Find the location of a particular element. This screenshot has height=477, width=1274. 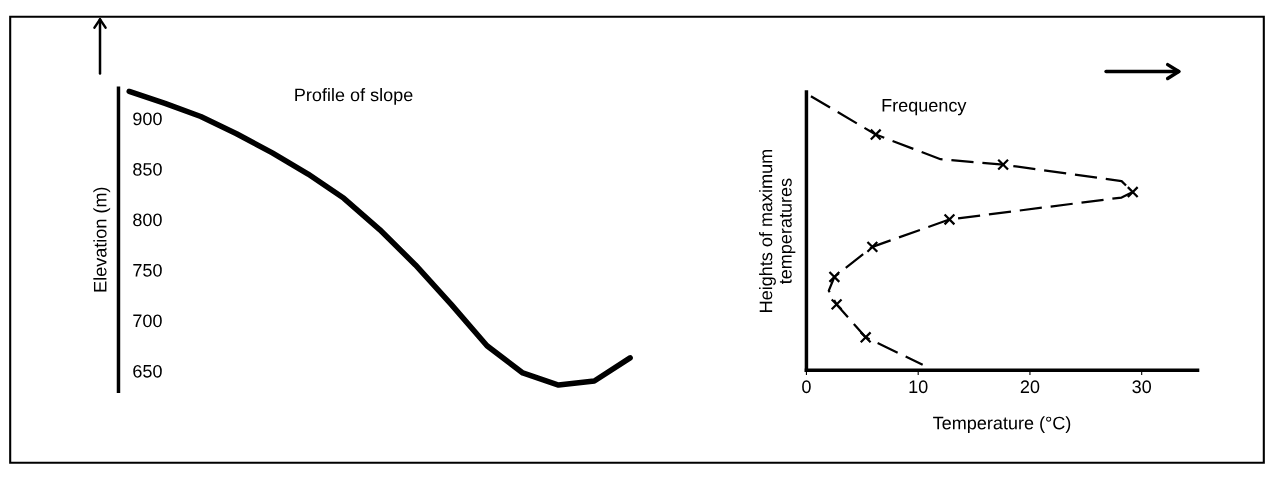

x-tick-label: 30 is located at coordinates (1142, 387).